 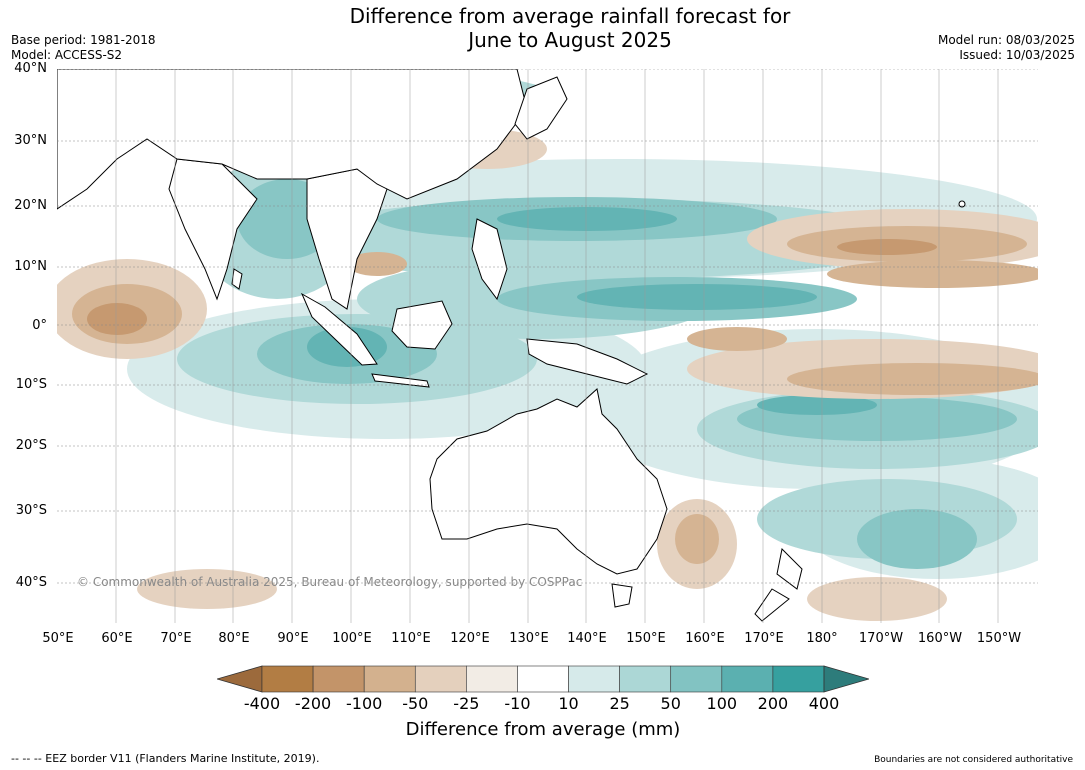 I want to click on lat-label-10s: 10°S, so click(x=31, y=384).